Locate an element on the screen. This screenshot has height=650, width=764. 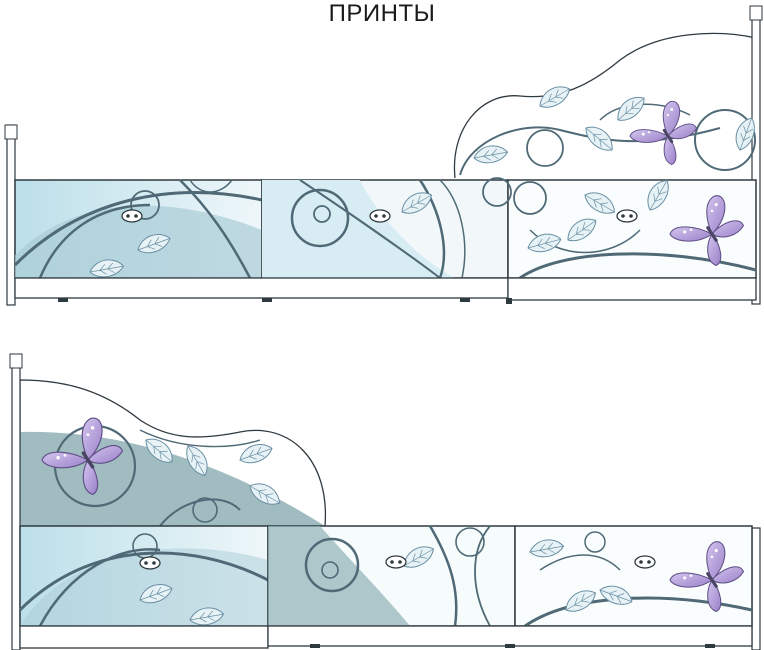
headboard-outline is located at coordinates (605, 105).